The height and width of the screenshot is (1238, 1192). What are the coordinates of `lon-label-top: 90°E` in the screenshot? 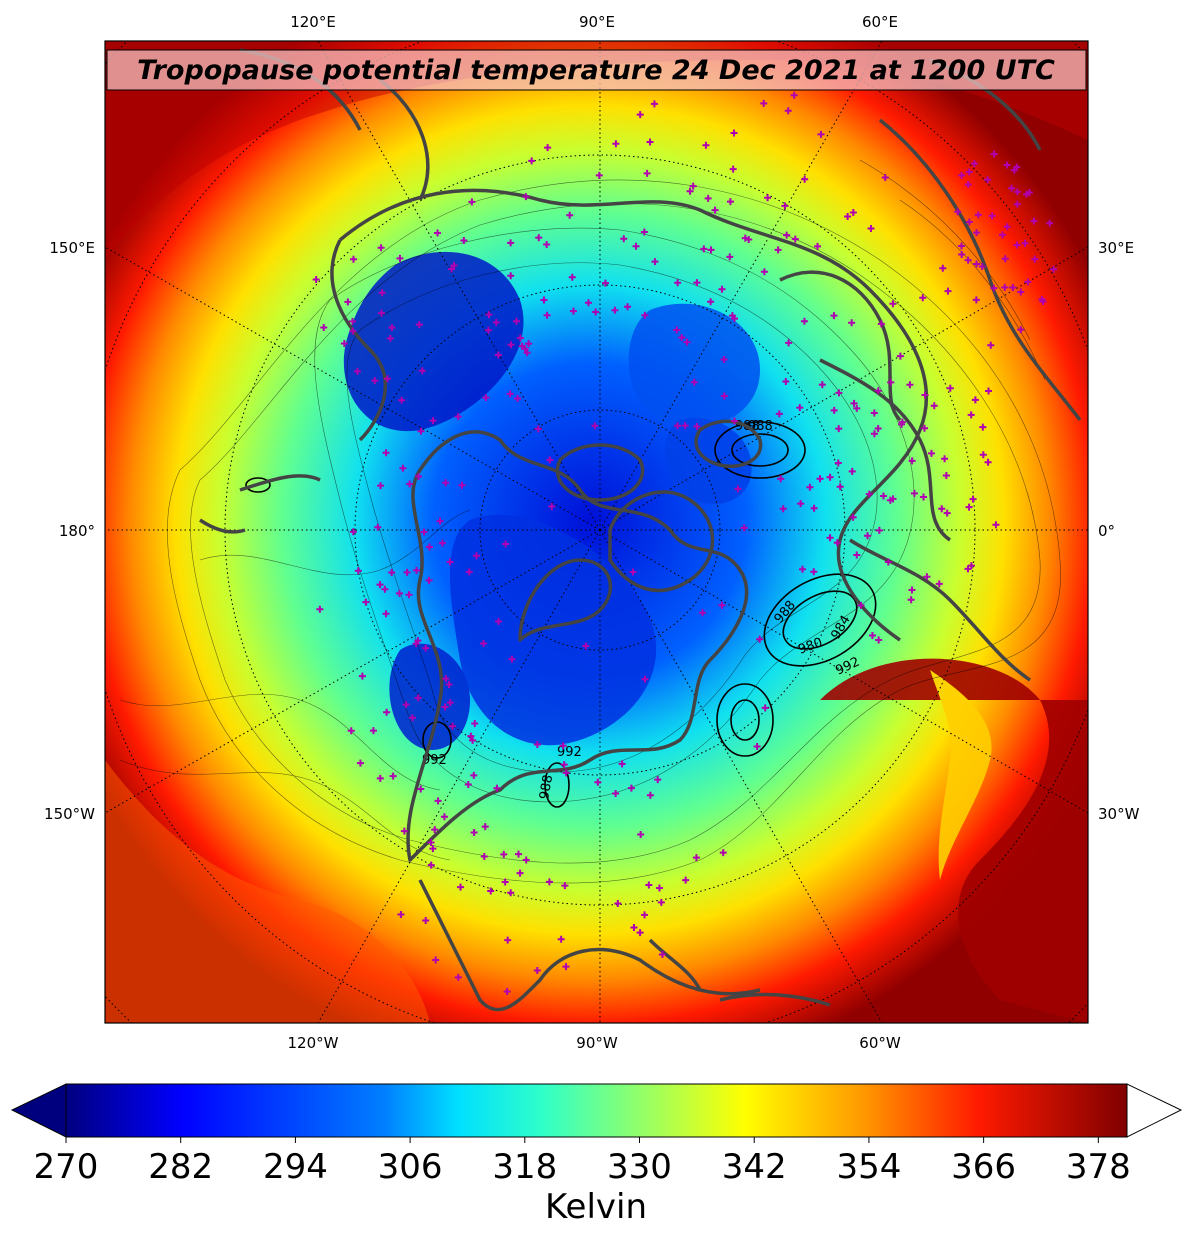 It's located at (597, 22).